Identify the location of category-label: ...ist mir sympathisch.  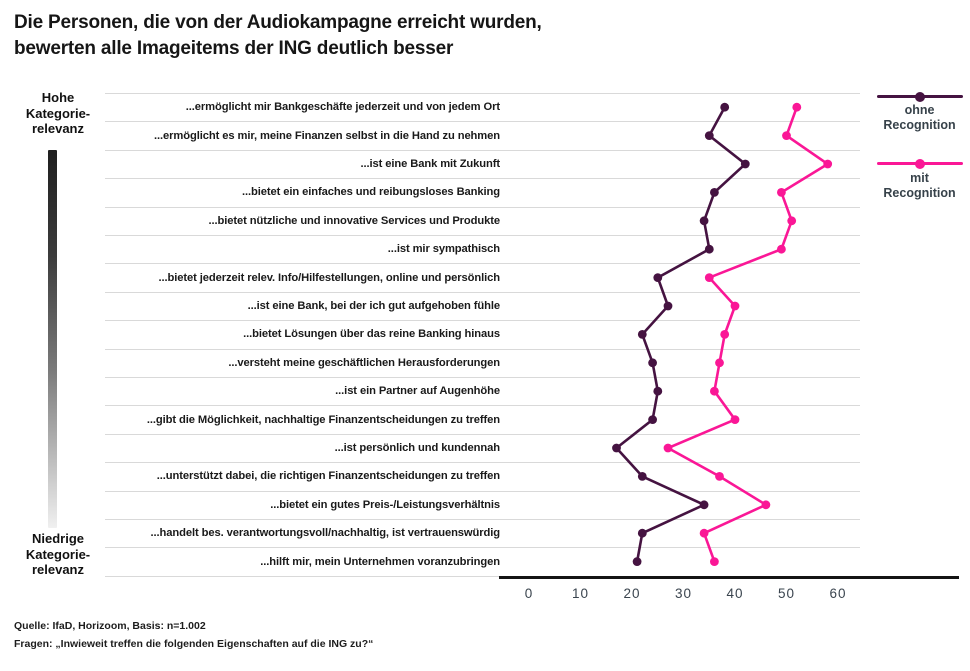
(443, 249).